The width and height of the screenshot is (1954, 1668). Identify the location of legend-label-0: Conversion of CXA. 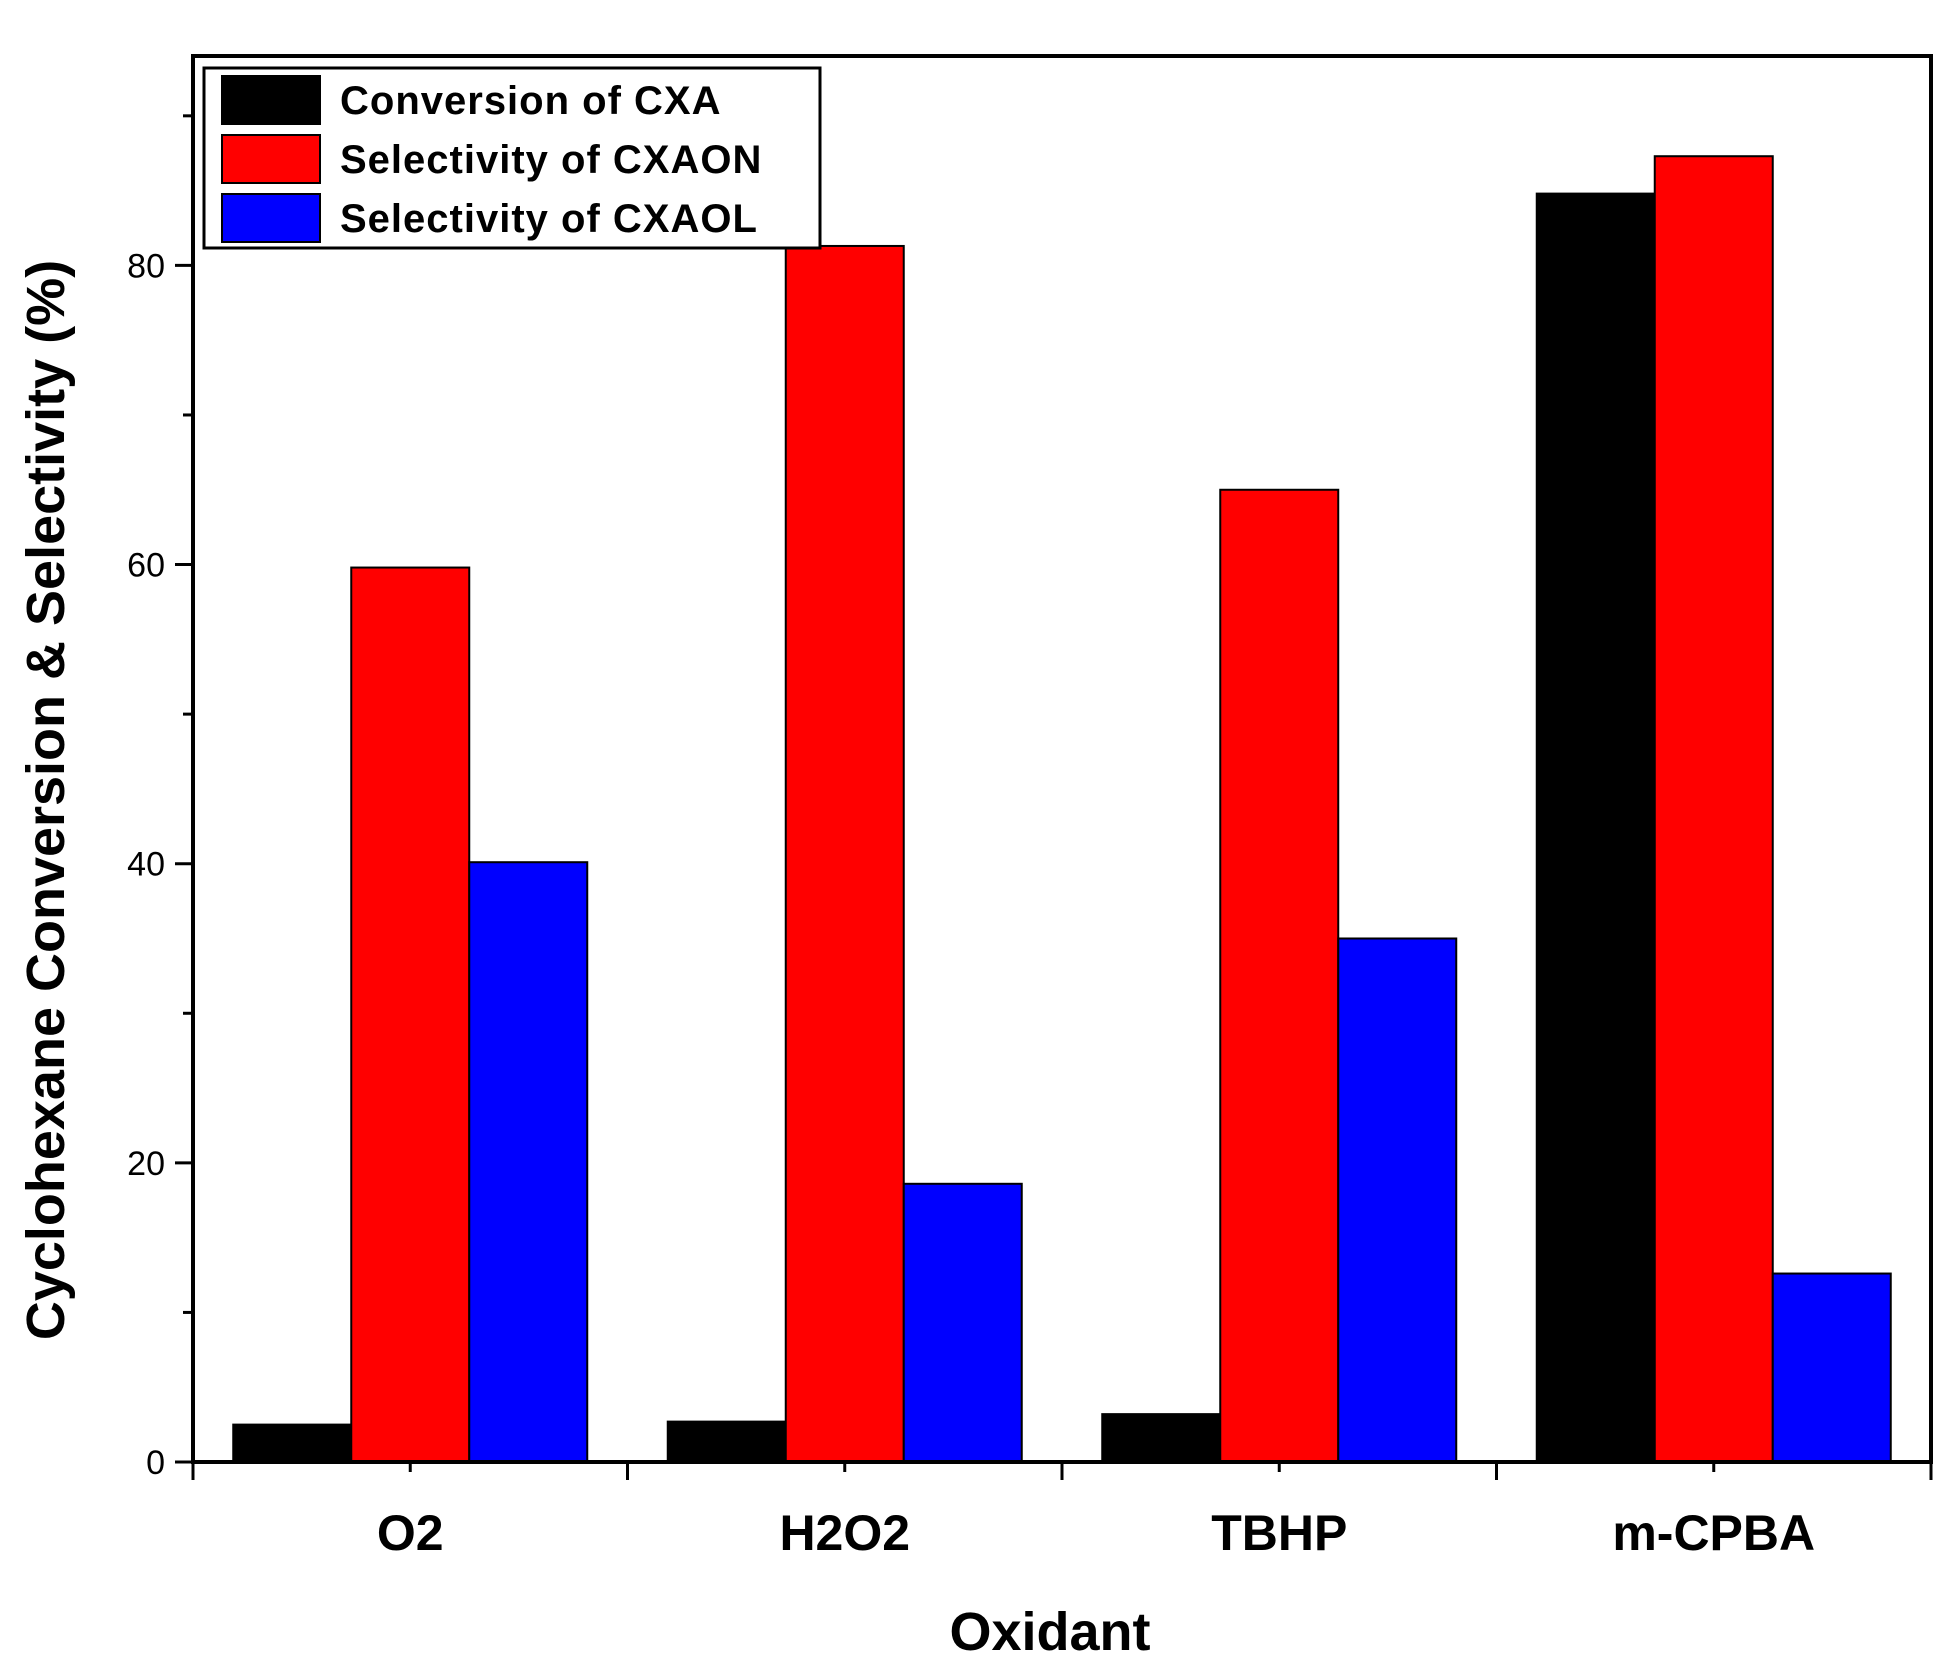
(530, 101).